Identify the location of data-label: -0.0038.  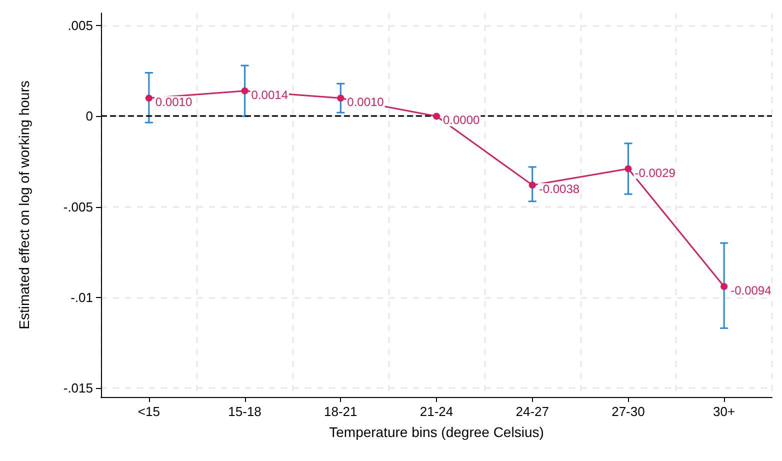
(559, 189).